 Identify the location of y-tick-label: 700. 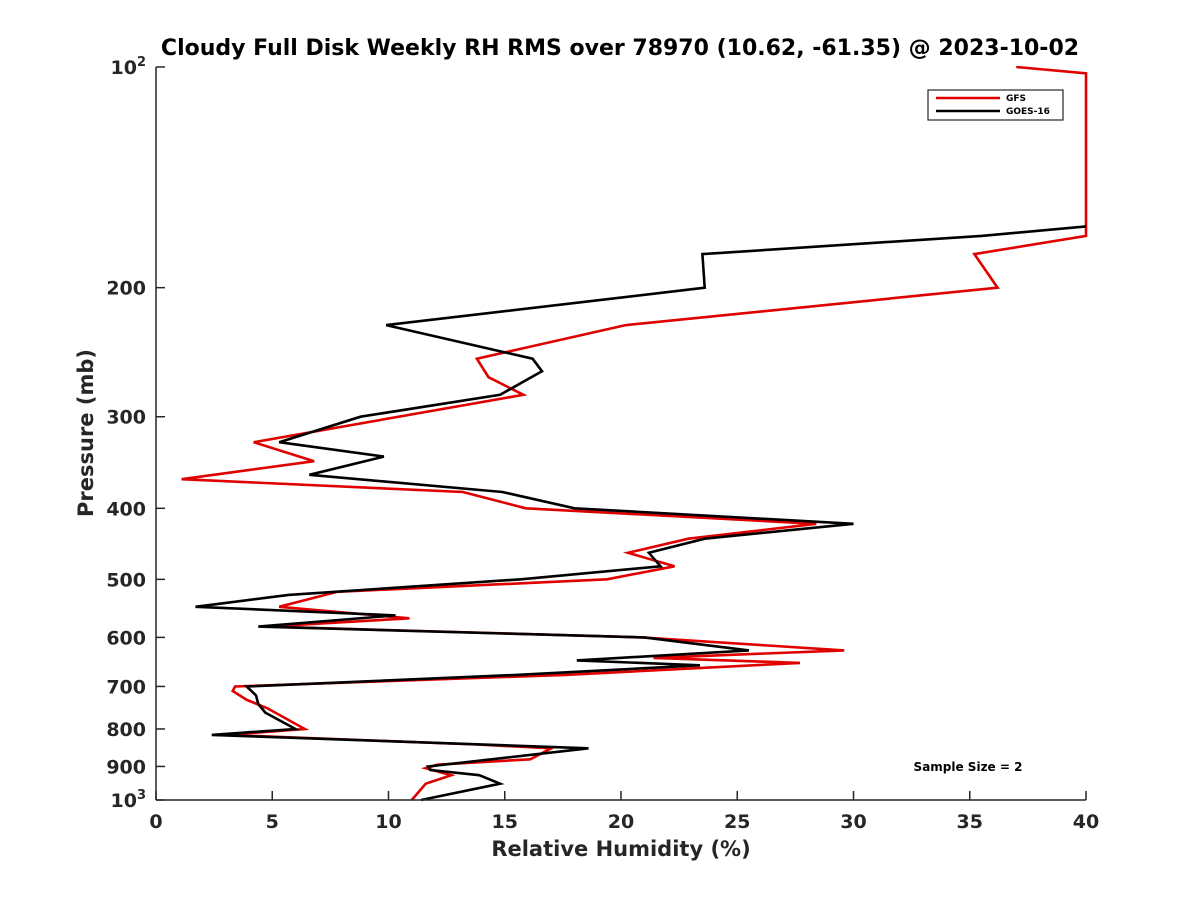
(126, 687).